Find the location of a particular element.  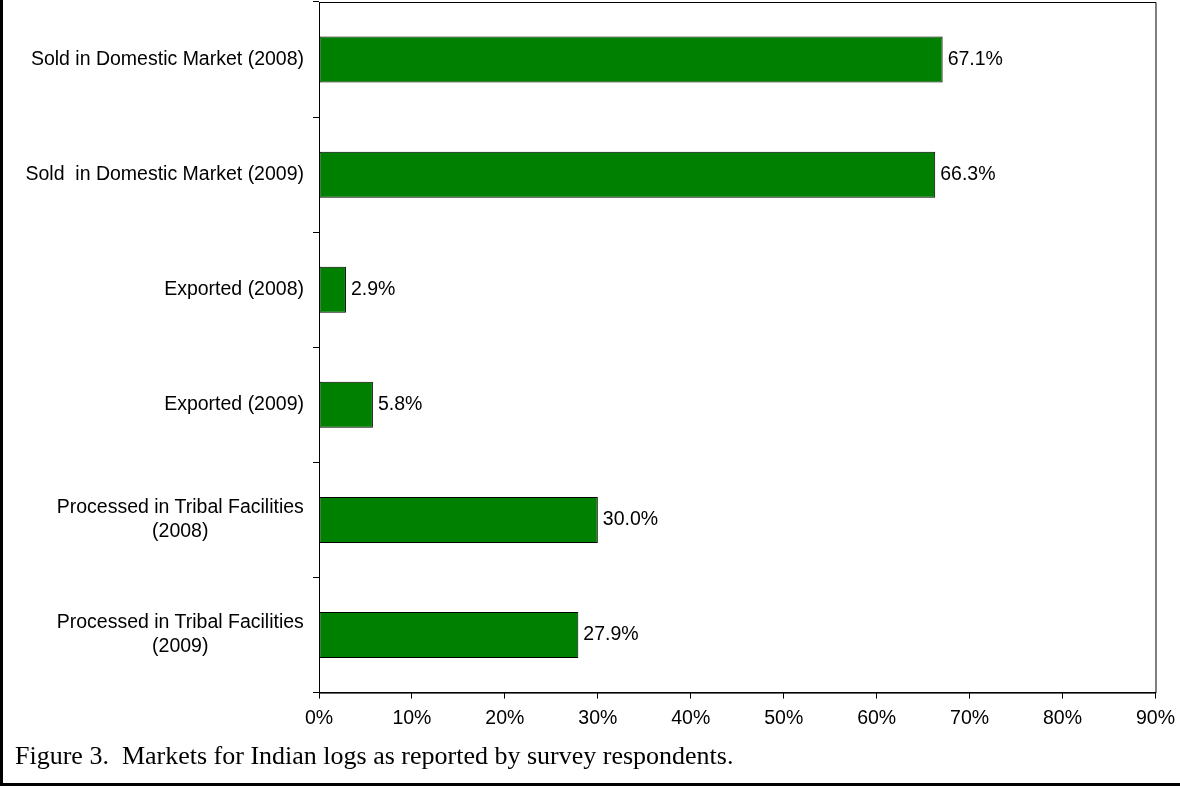

data-label: 5.8% is located at coordinates (400, 403).